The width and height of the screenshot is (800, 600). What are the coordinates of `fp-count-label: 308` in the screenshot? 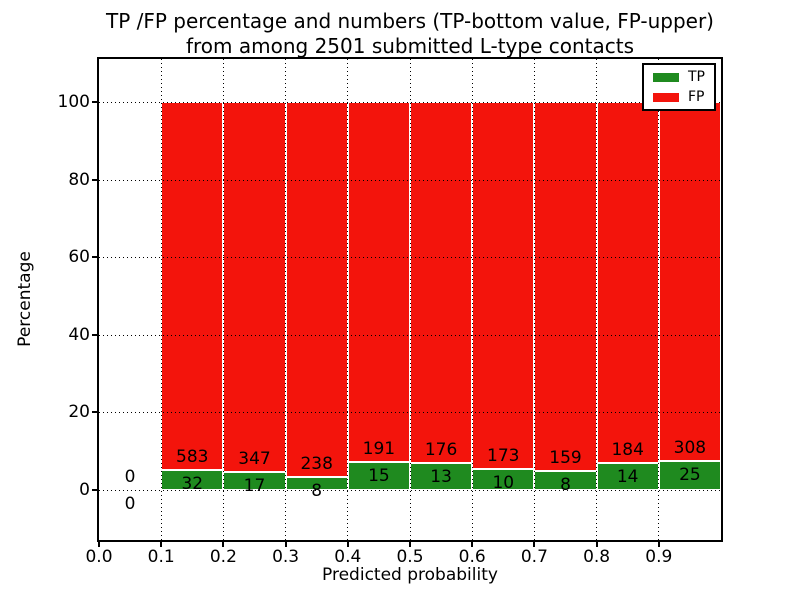 It's located at (690, 447).